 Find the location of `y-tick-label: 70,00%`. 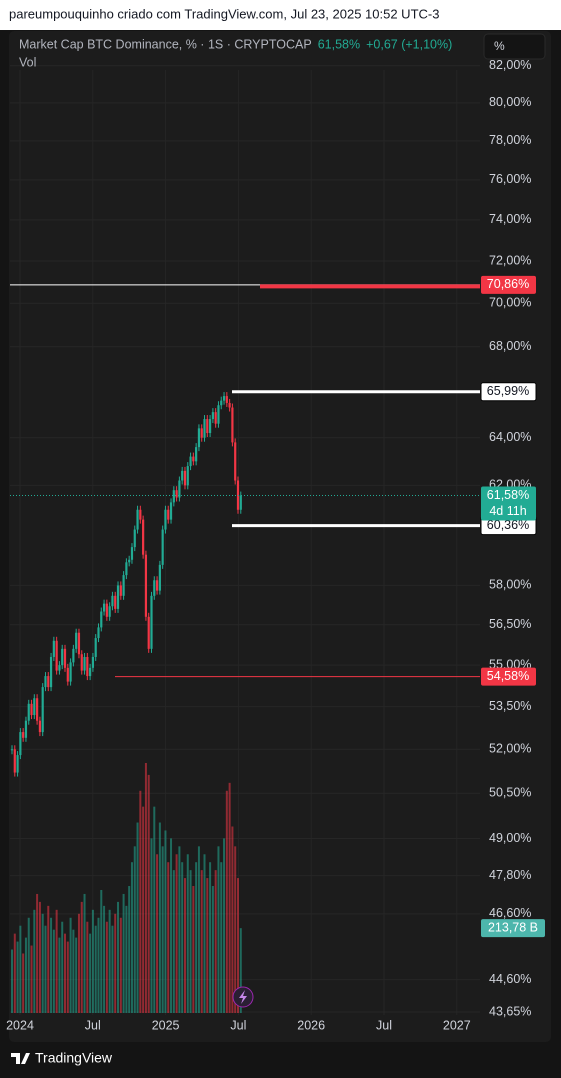

y-tick-label: 70,00% is located at coordinates (510, 303).